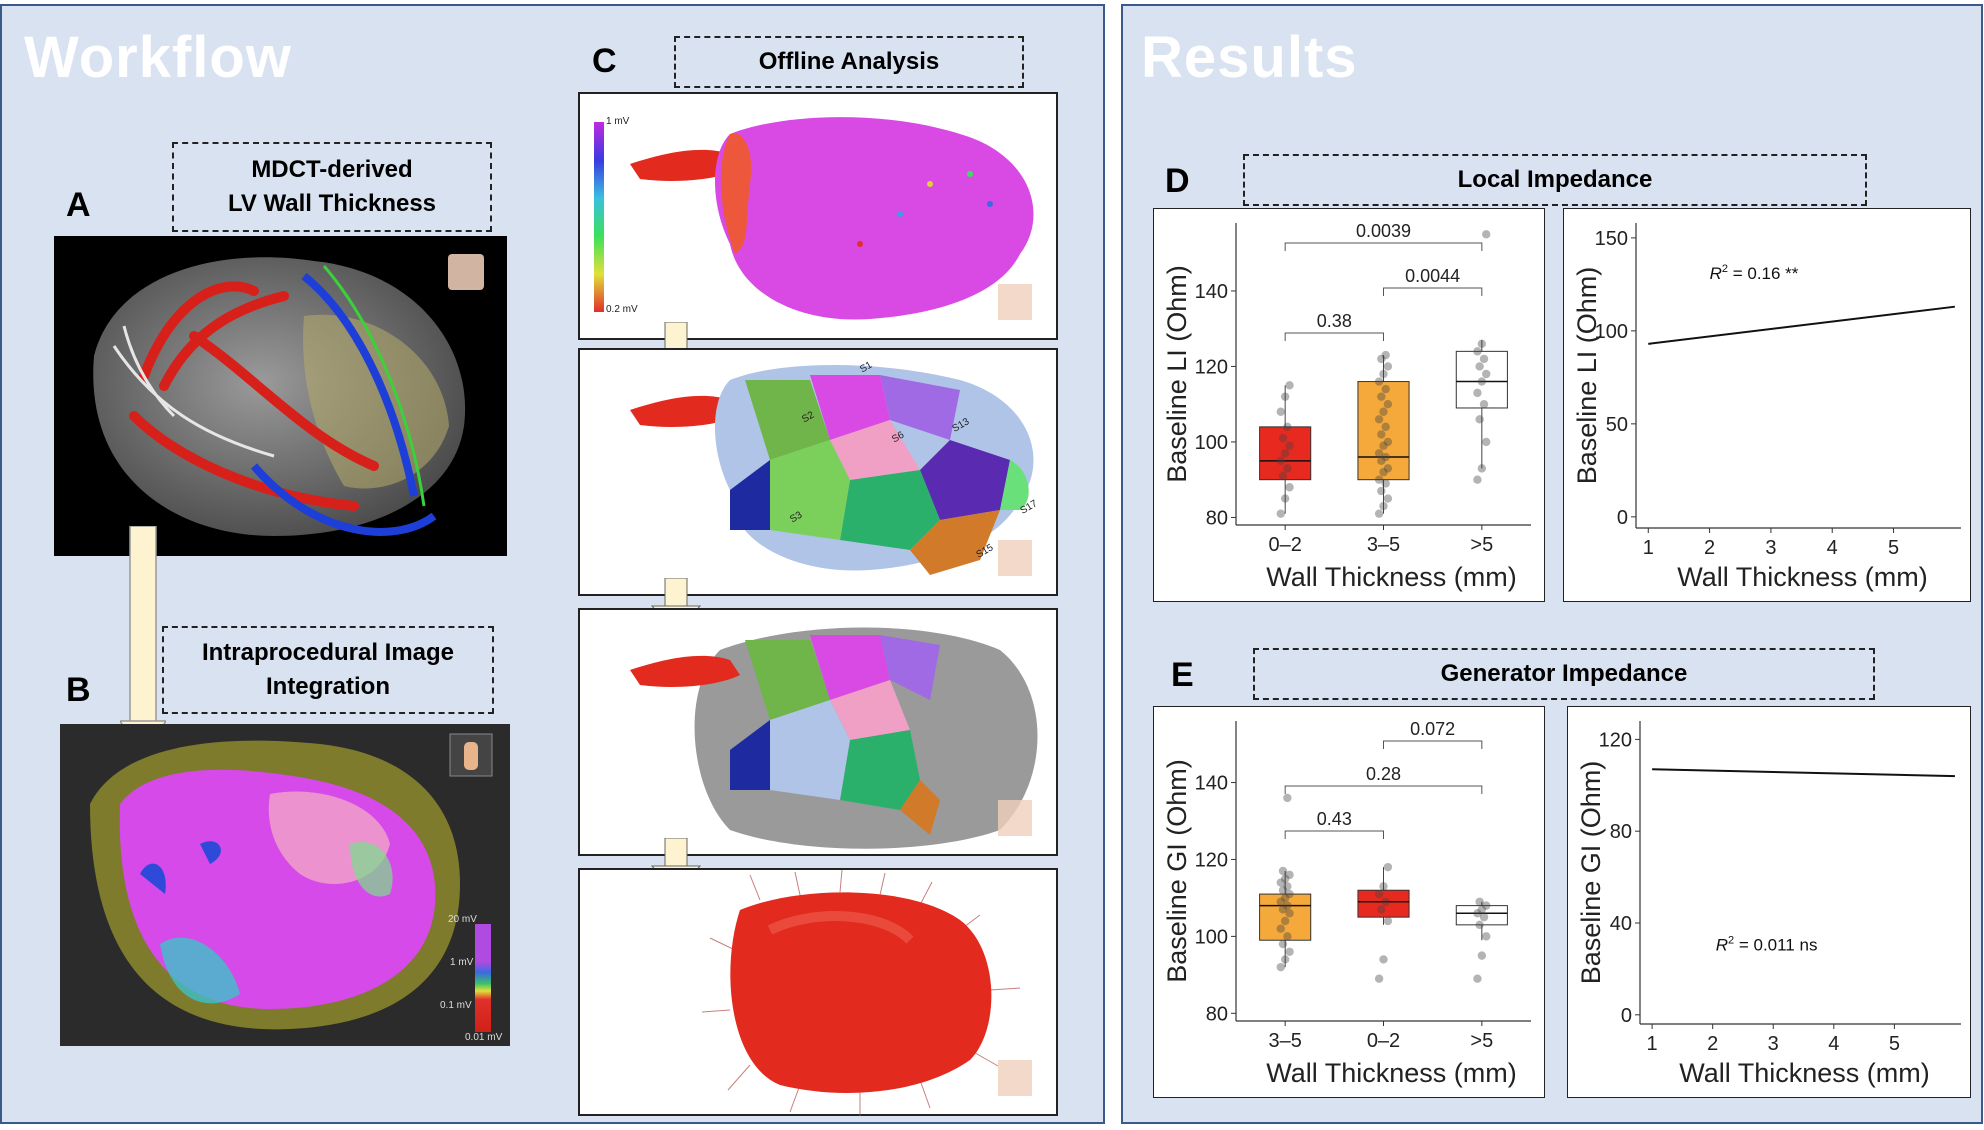  What do you see at coordinates (78, 690) in the screenshot?
I see `panel-b-letter: B` at bounding box center [78, 690].